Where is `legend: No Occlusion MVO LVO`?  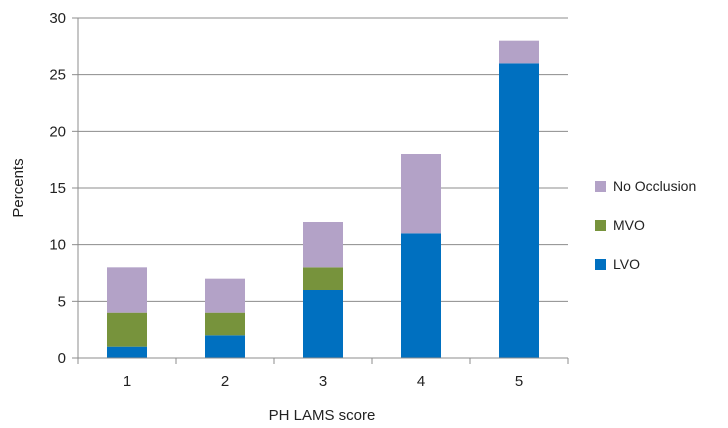
legend: No Occlusion MVO LVO is located at coordinates (645, 225).